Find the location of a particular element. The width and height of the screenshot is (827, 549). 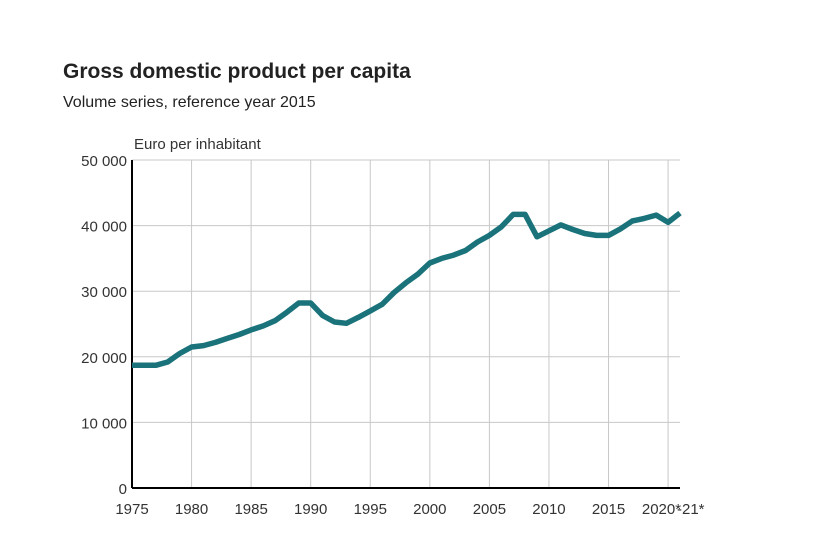

x-tick-label: 2020* is located at coordinates (661, 509).